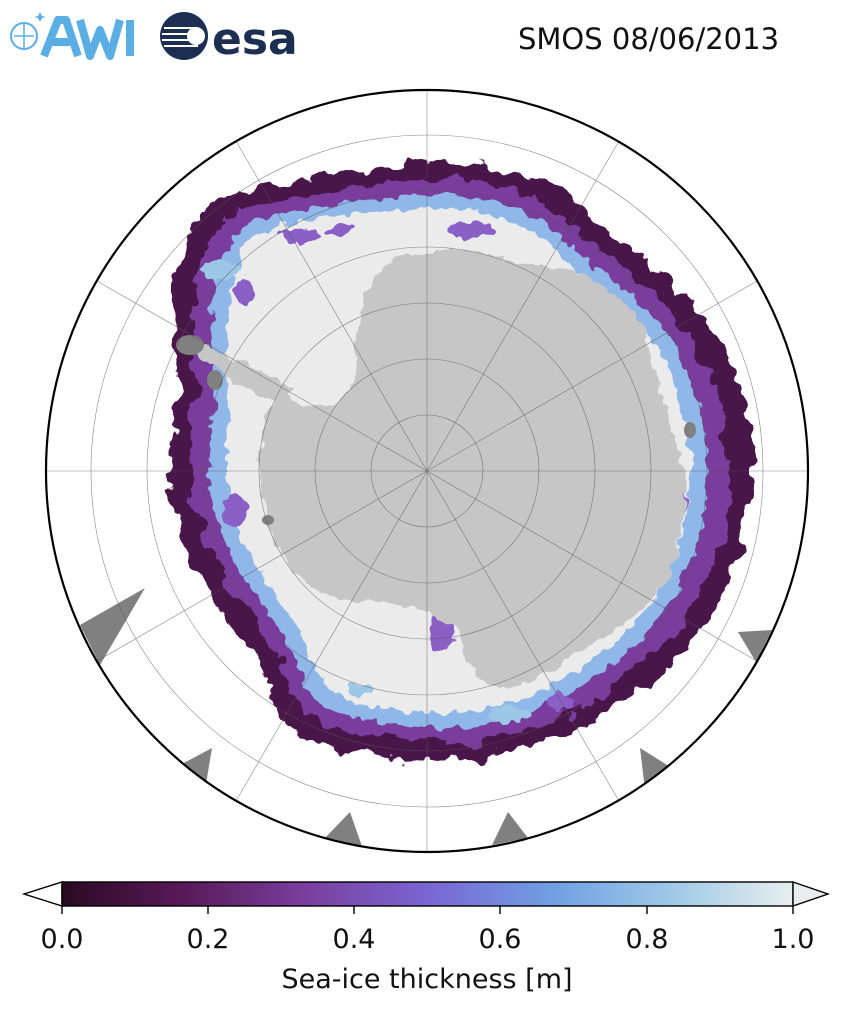  What do you see at coordinates (72, 36) in the screenshot?
I see `awi-logo` at bounding box center [72, 36].